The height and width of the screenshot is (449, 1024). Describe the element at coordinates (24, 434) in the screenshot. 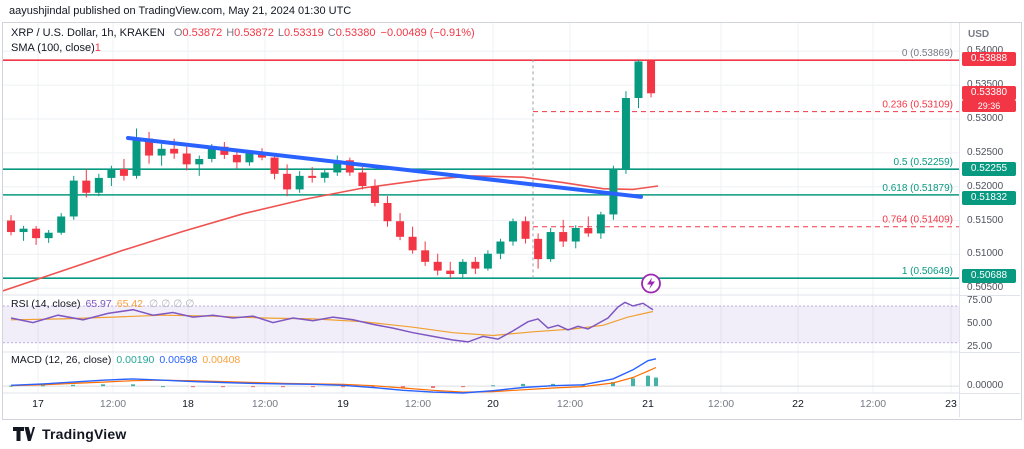

I see `tradingview-logo` at that location.